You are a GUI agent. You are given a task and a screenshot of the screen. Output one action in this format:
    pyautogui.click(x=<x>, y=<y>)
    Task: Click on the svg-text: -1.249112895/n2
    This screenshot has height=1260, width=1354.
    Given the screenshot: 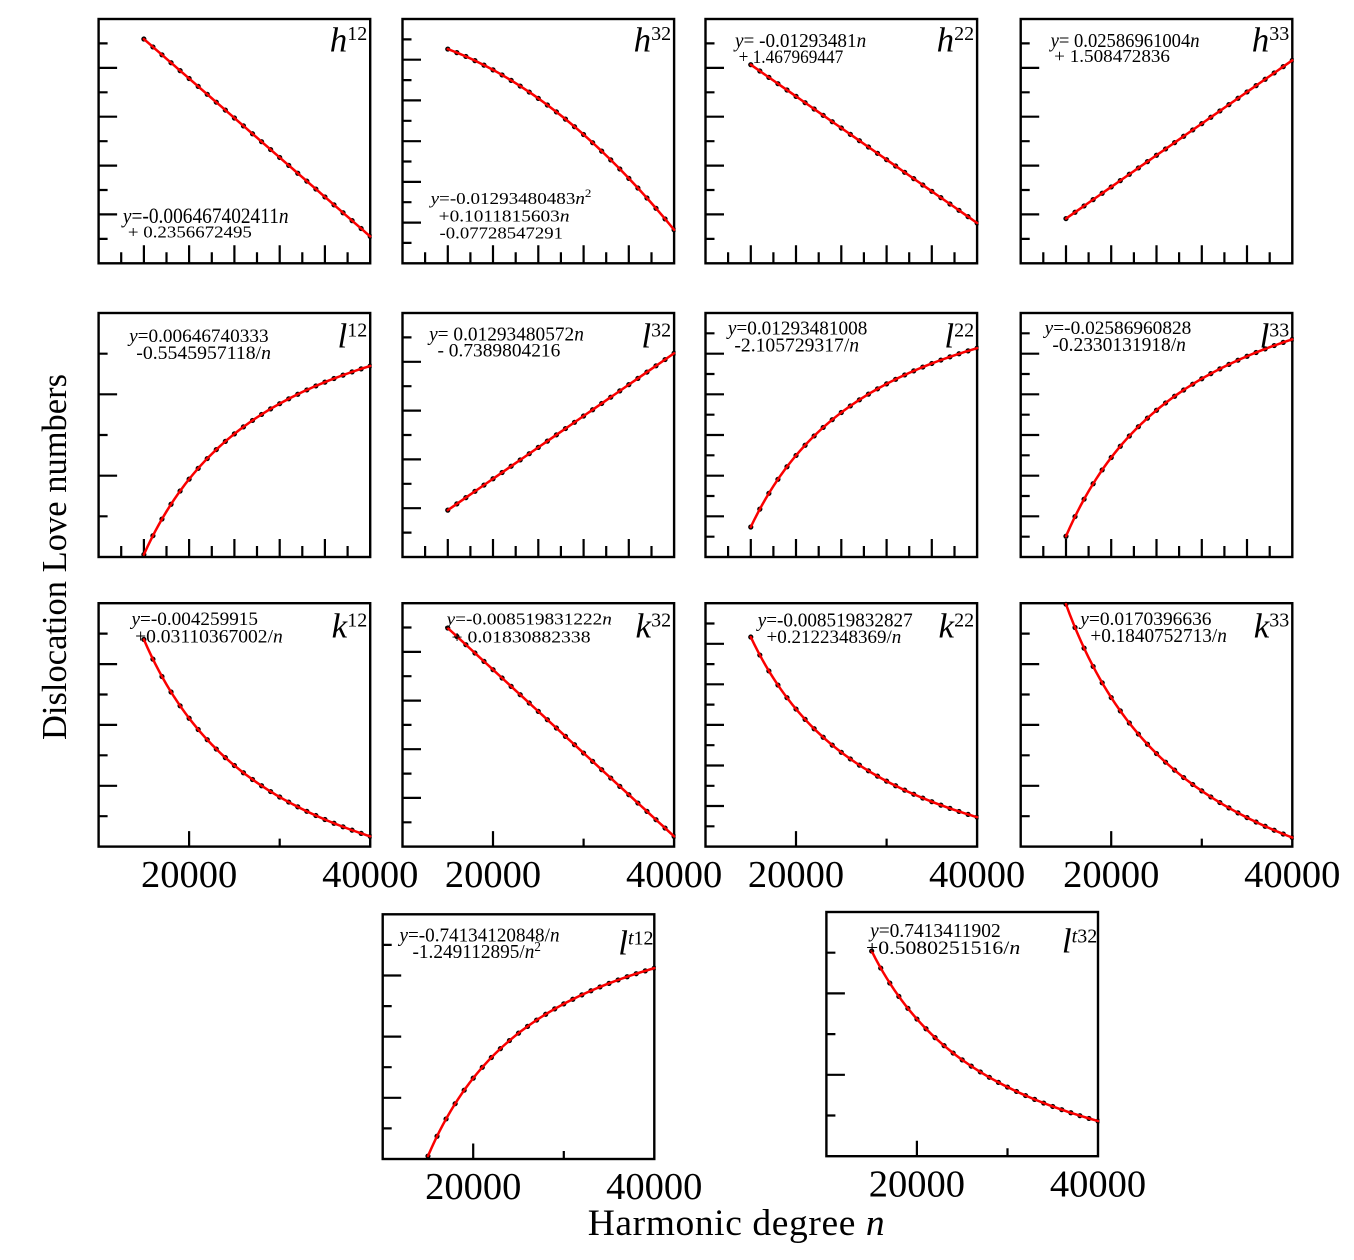 What is the action you would take?
    pyautogui.click(x=477, y=951)
    